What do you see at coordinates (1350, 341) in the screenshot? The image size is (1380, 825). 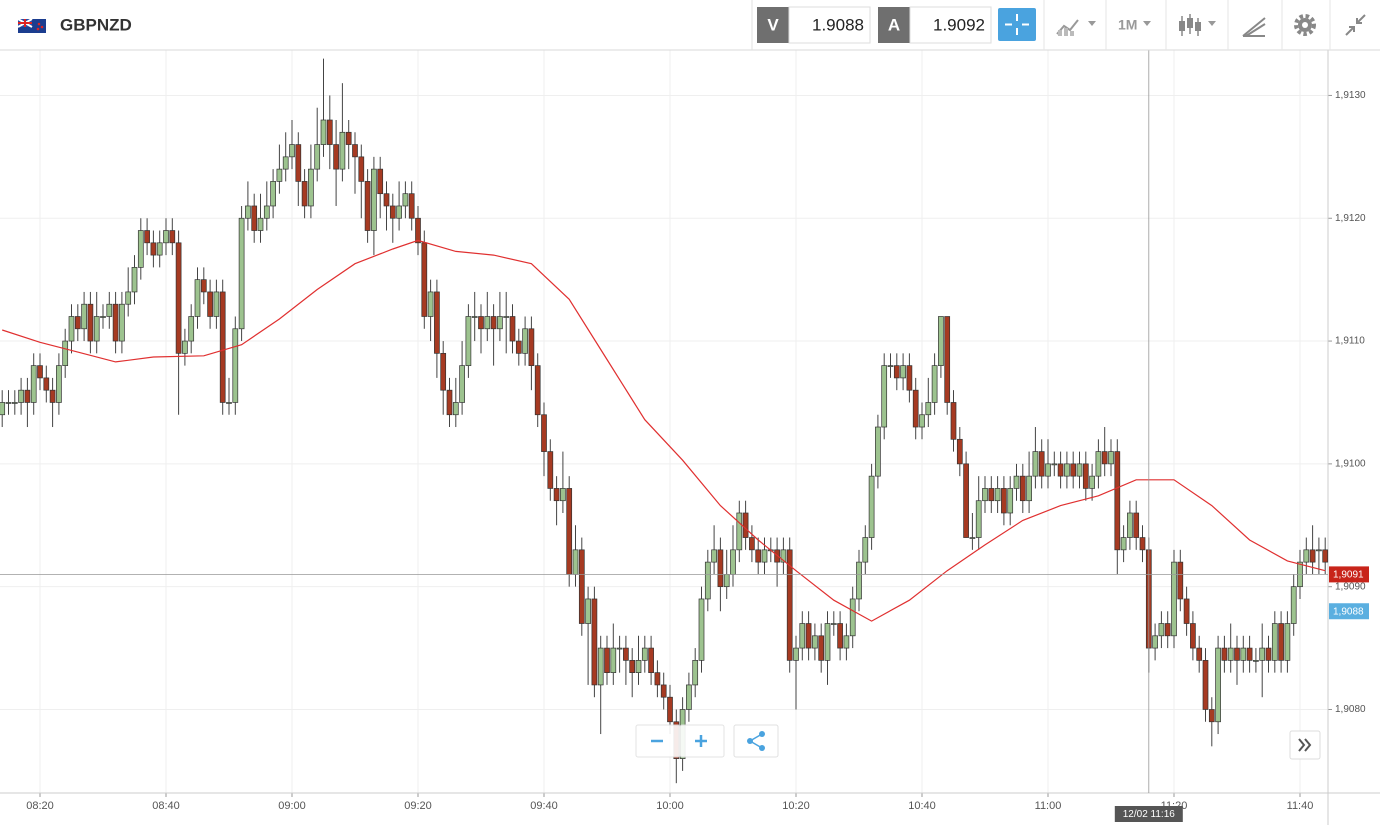 I see `y-tick-label: 1,9110` at bounding box center [1350, 341].